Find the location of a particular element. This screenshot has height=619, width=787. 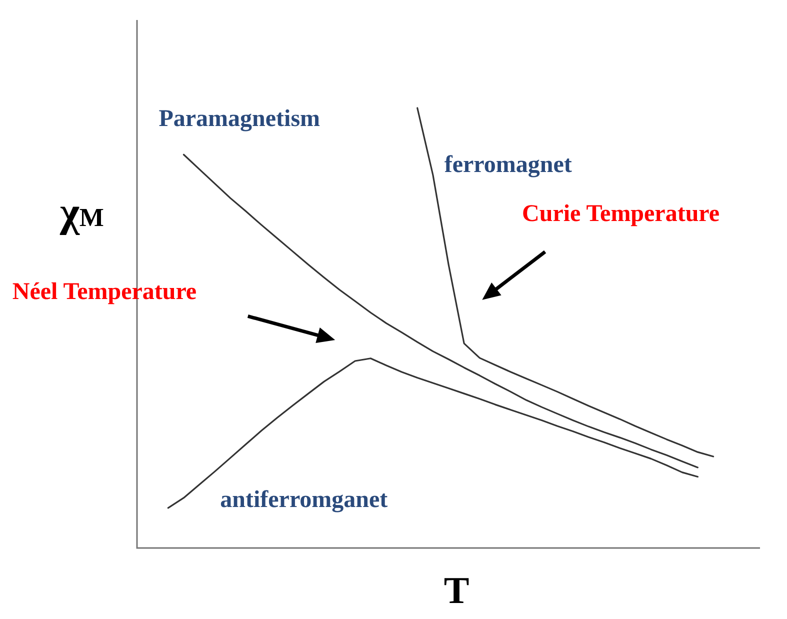

y-axis-title: χM is located at coordinates (81, 213).